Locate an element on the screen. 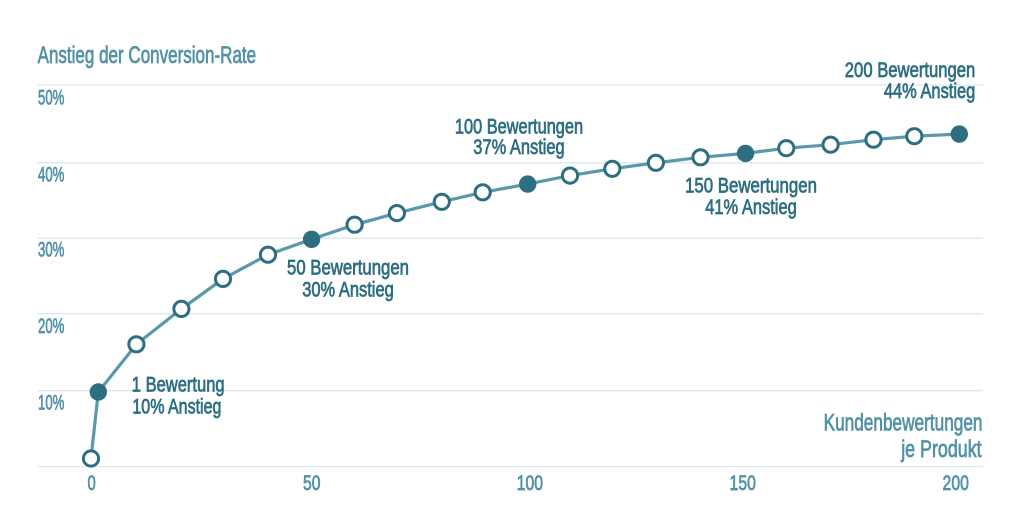 This screenshot has width=1024, height=528. svg-text: 30% Anstieg is located at coordinates (348, 289).